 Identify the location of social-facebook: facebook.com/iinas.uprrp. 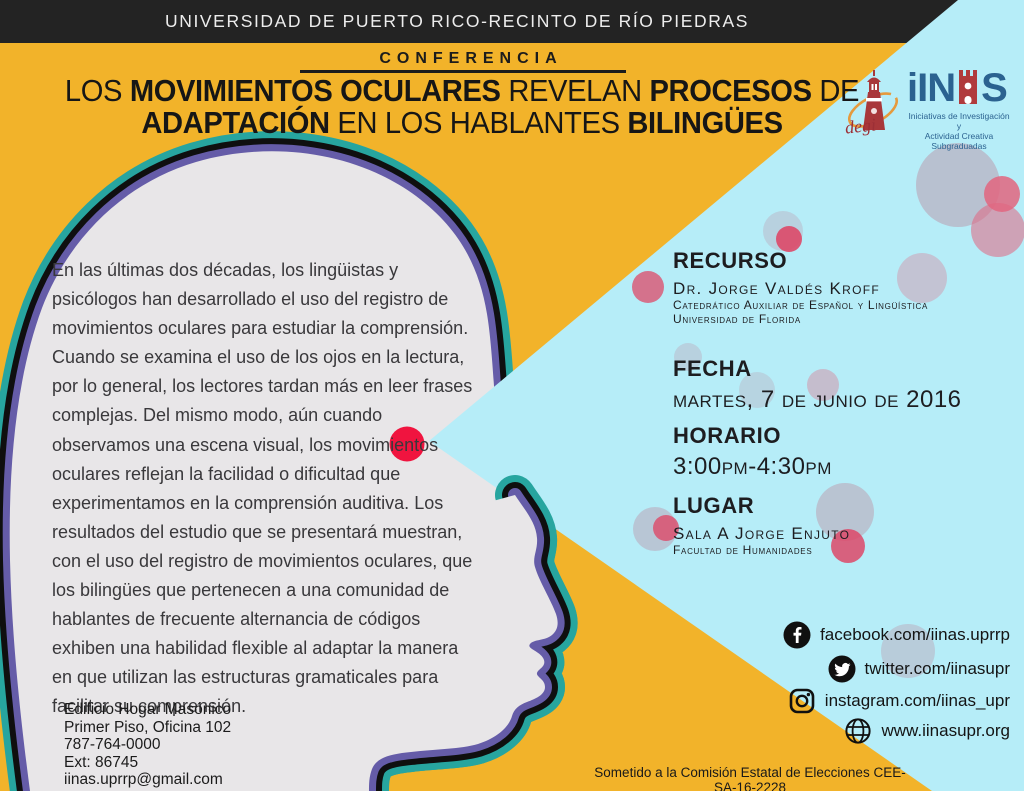
(896, 635).